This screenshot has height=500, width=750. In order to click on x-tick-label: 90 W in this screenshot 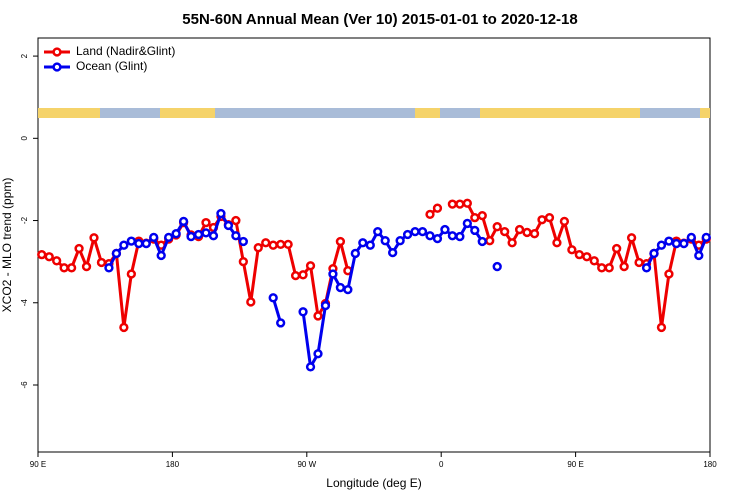, I will do `click(306, 464)`.